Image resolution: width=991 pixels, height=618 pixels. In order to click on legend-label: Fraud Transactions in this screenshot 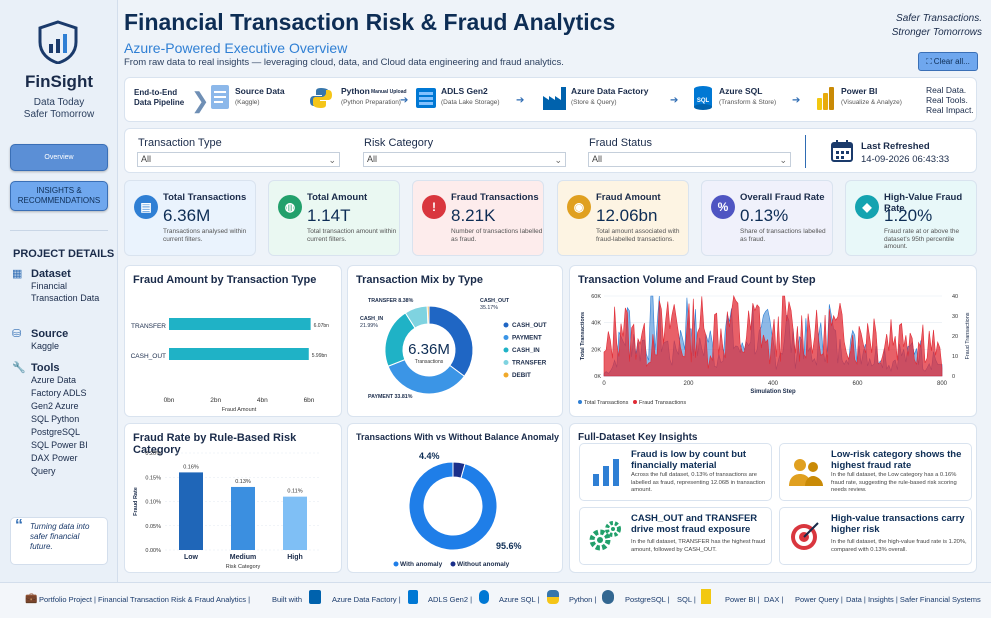, I will do `click(662, 403)`.